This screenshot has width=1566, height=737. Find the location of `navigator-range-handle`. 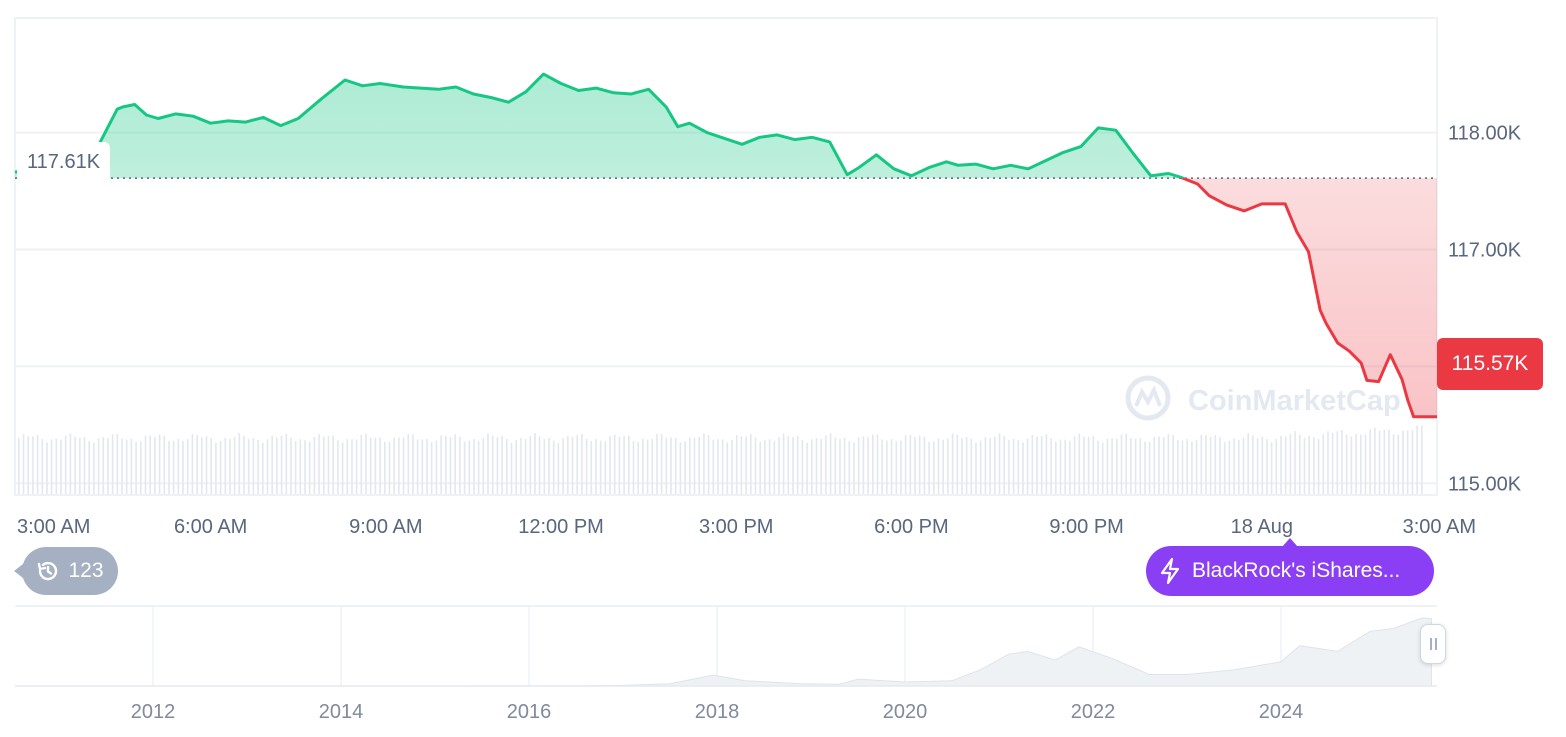

navigator-range-handle is located at coordinates (1433, 644).